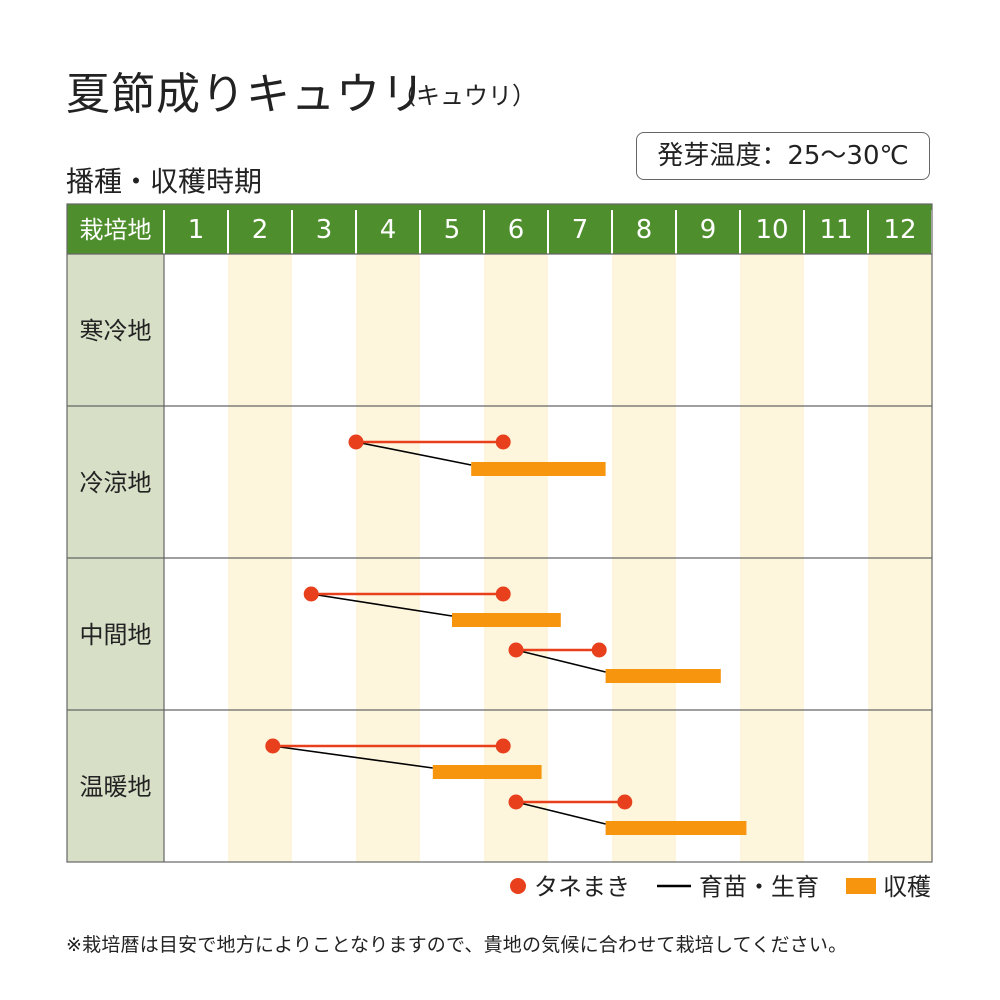  What do you see at coordinates (260, 230) in the screenshot?
I see `month-label-2: 2` at bounding box center [260, 230].